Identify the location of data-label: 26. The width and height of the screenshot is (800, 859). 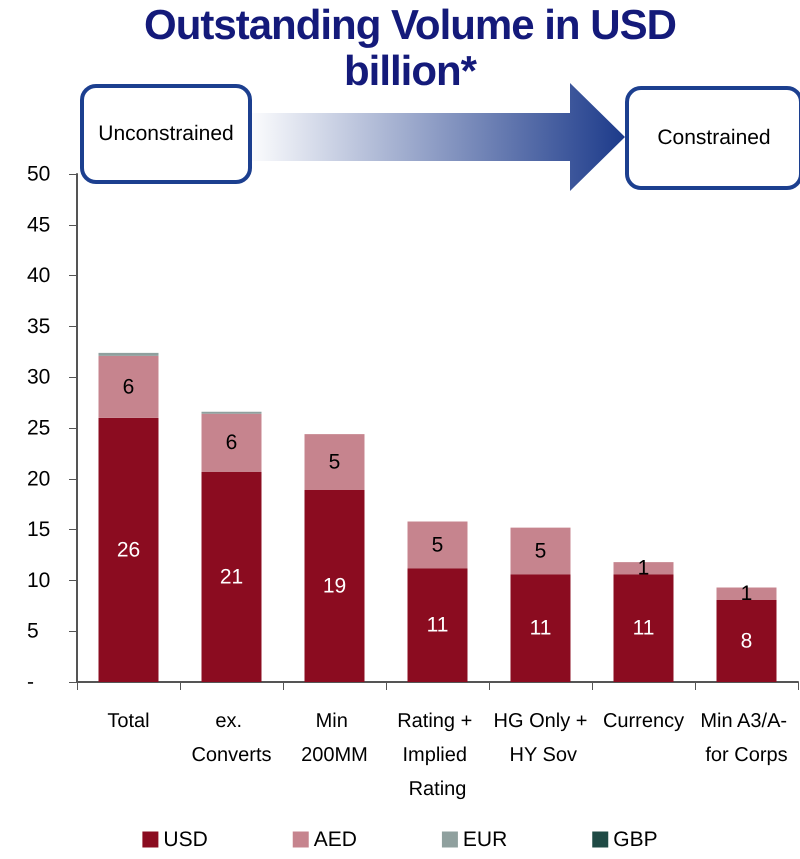
(128, 550).